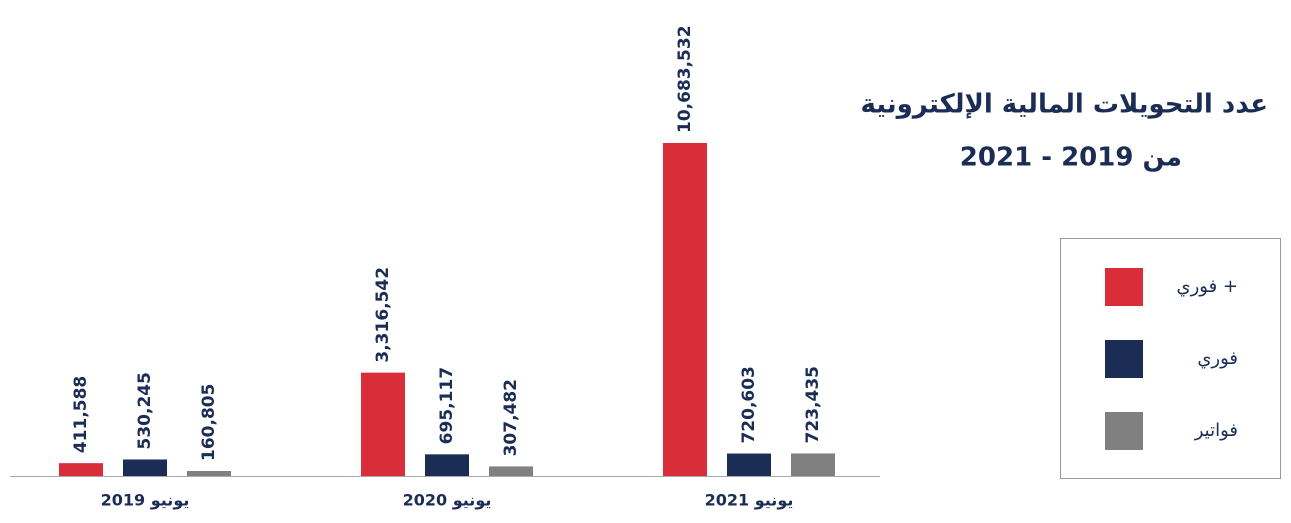  What do you see at coordinates (685, 79) in the screenshot?
I see `data-label: 10,683,532` at bounding box center [685, 79].